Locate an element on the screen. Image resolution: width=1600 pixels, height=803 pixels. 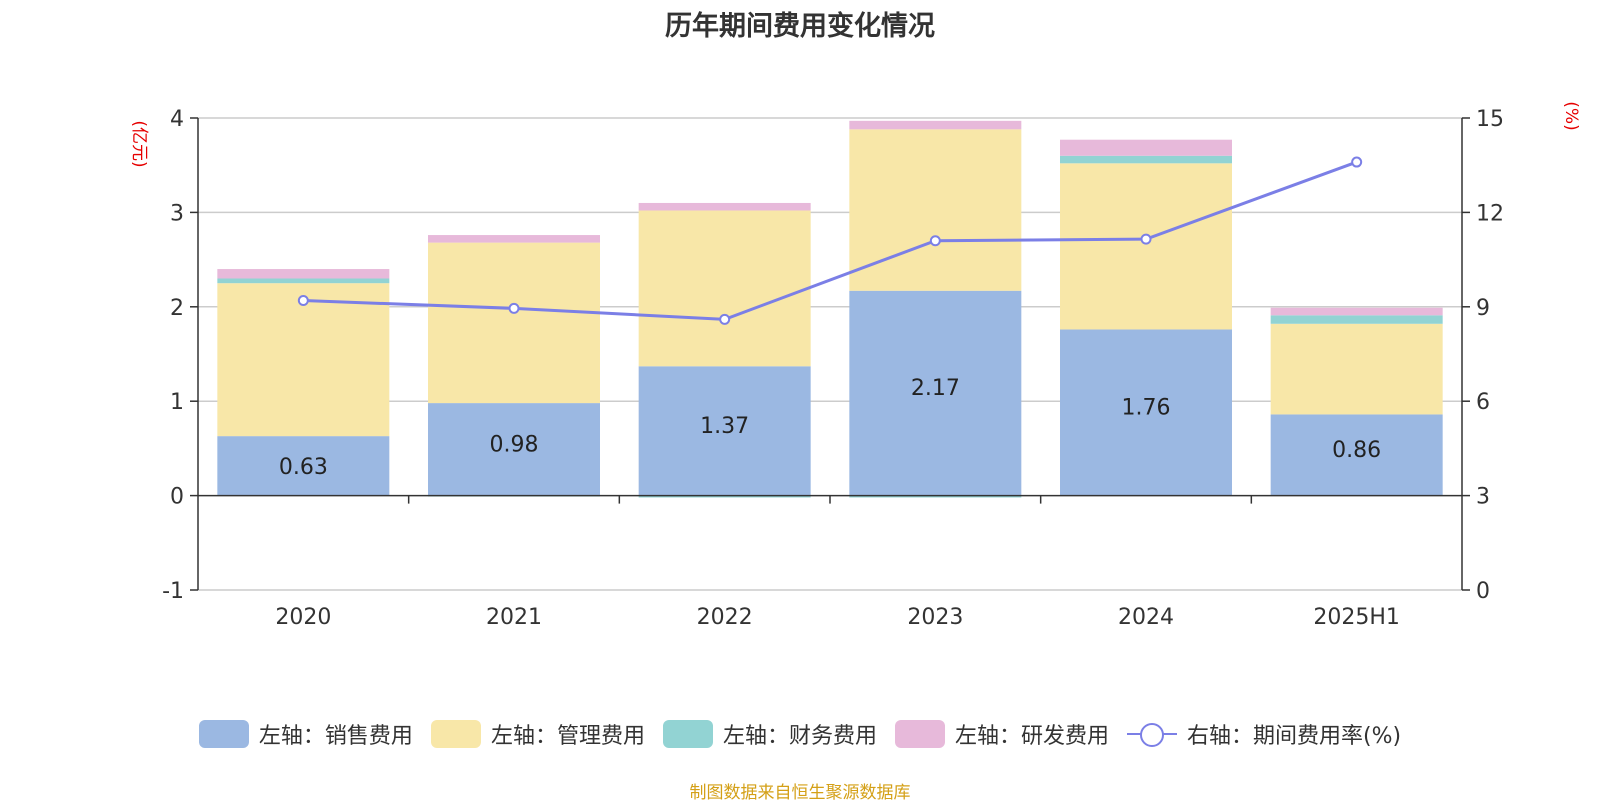
bar-3-2020 is located at coordinates (303, 274).